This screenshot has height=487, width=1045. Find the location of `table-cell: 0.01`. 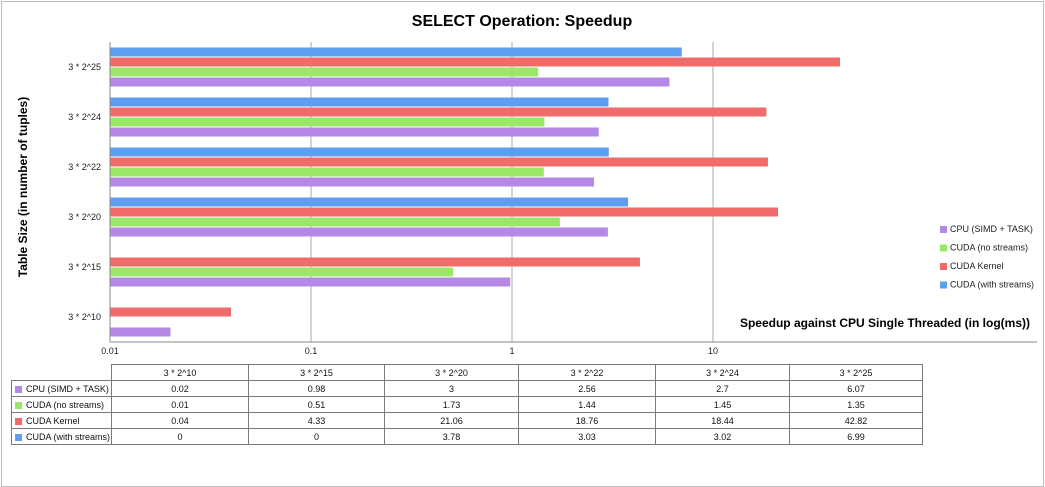

table-cell: 0.01 is located at coordinates (180, 404).